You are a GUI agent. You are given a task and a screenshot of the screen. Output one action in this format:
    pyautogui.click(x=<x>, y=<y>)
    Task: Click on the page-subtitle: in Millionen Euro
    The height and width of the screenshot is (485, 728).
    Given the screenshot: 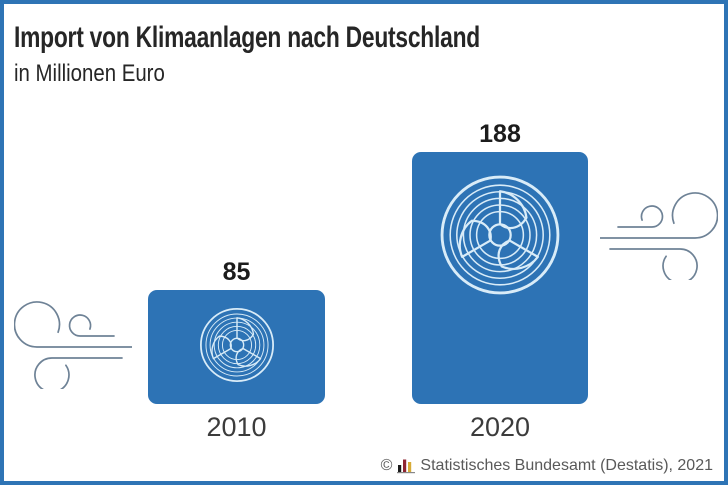 What is the action you would take?
    pyautogui.click(x=102, y=74)
    